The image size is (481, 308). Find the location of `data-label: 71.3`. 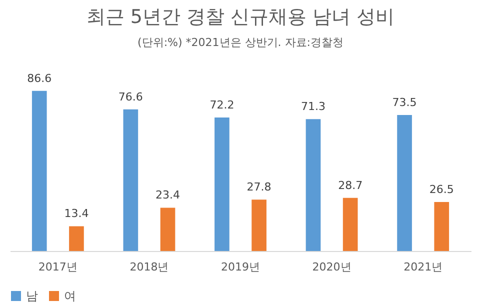

data-label: 71.3 is located at coordinates (313, 107).